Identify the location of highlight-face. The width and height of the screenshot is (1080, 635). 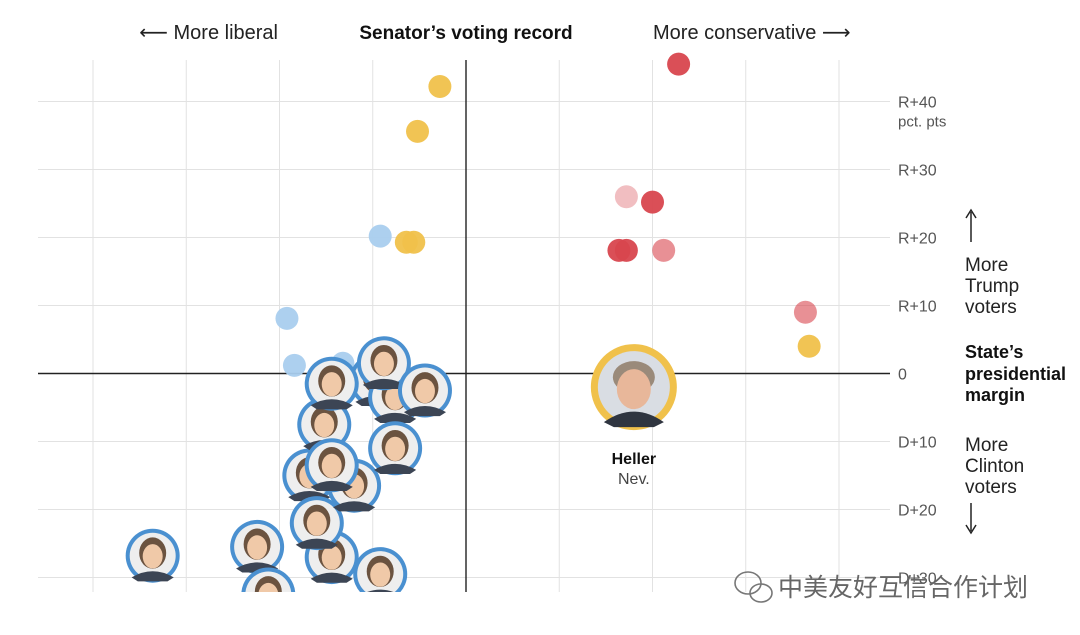
(633, 389).